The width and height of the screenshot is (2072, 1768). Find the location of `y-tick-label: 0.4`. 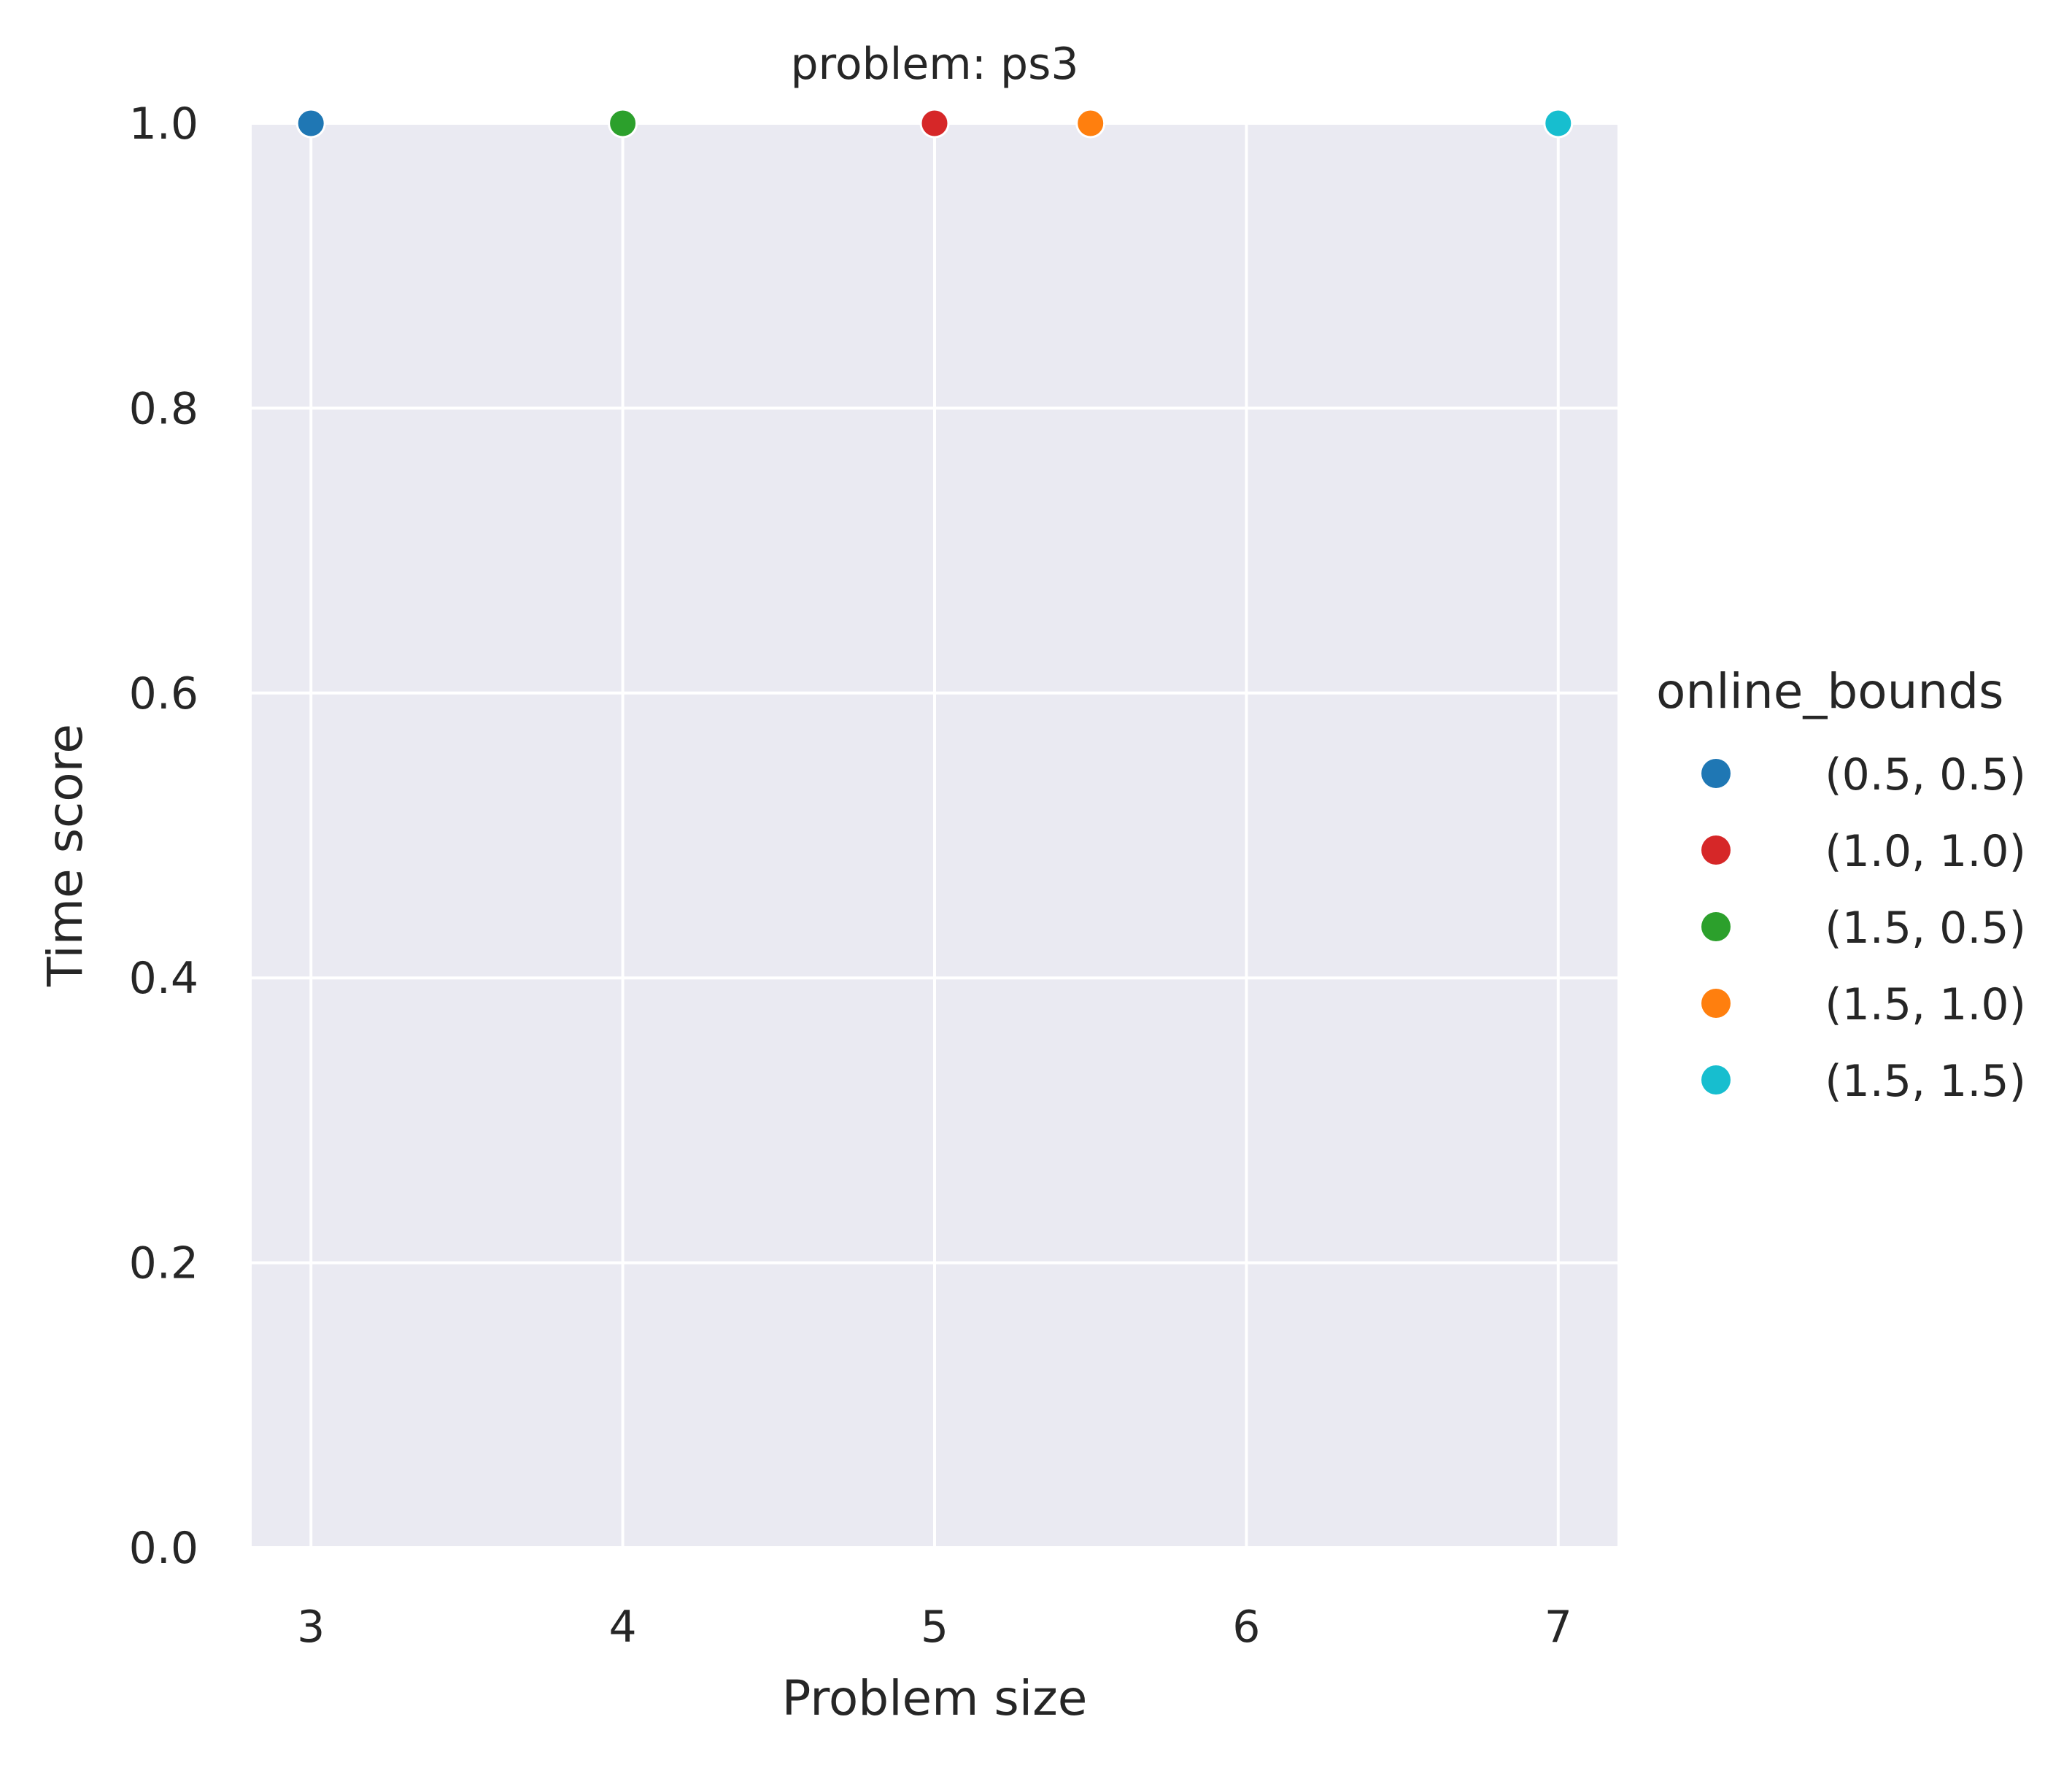

y-tick-label: 0.4 is located at coordinates (163, 978).